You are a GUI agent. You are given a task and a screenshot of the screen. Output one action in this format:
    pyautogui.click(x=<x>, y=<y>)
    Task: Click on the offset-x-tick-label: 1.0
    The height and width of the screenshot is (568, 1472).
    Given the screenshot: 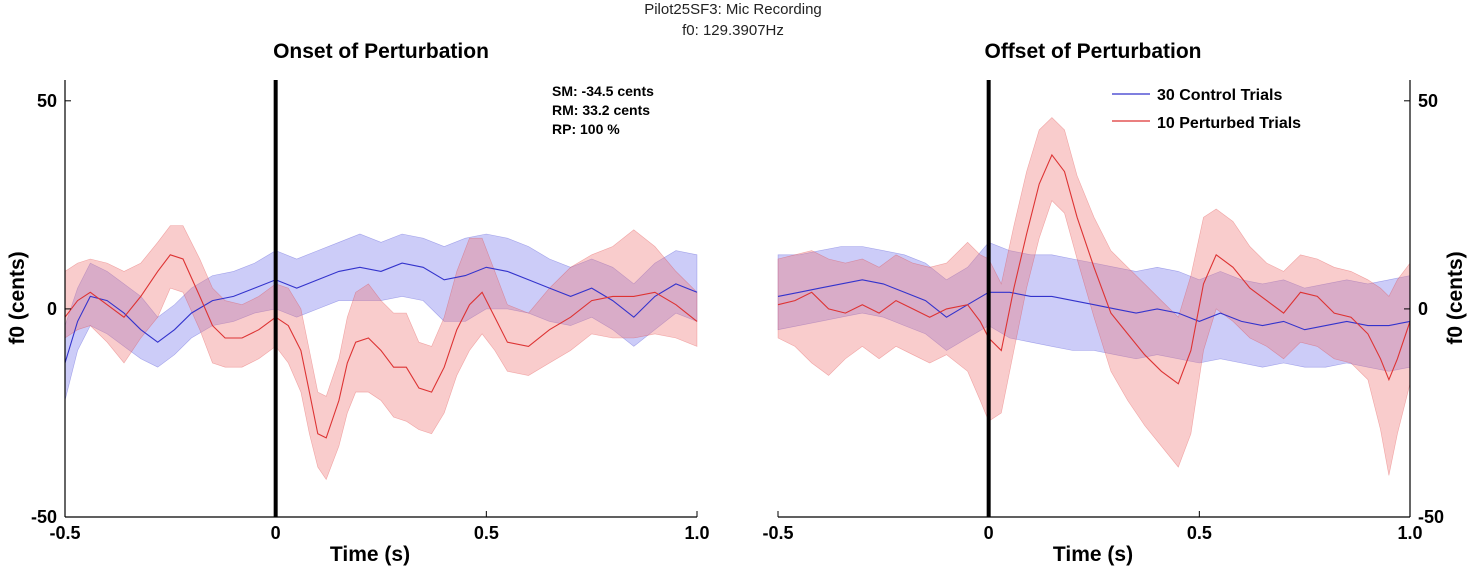 What is the action you would take?
    pyautogui.click(x=1409, y=533)
    